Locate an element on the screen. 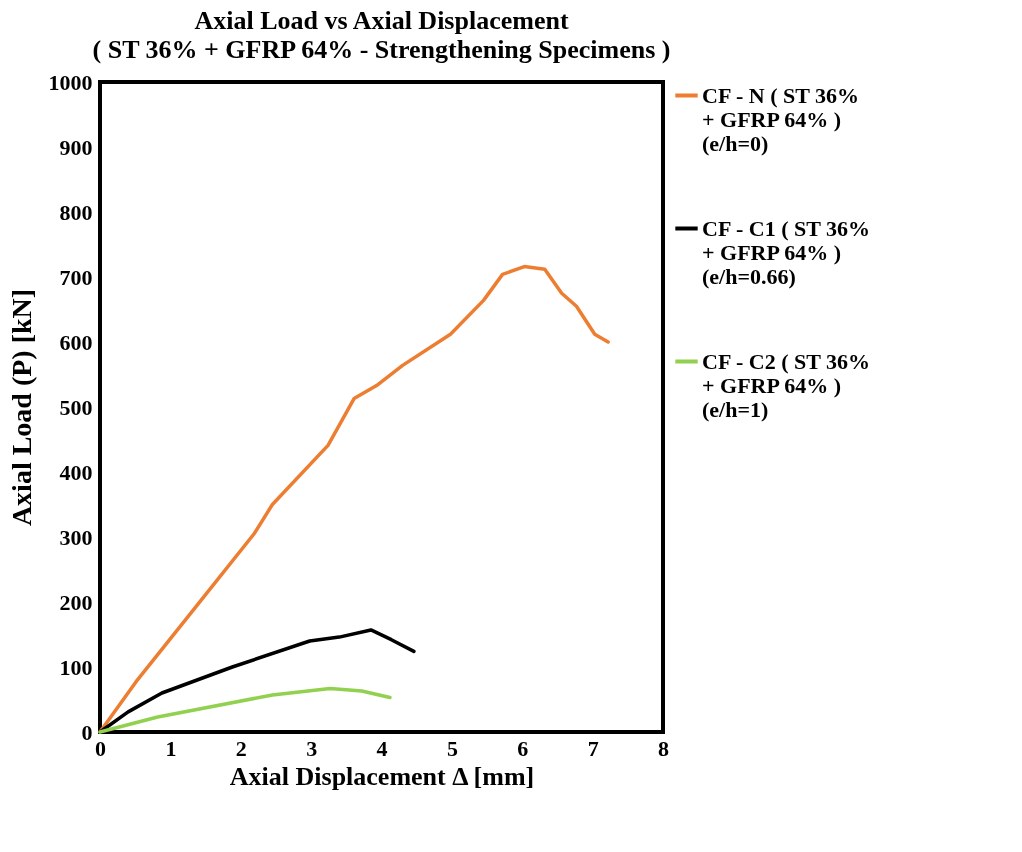  y-tick-label: 500 is located at coordinates (76, 407).